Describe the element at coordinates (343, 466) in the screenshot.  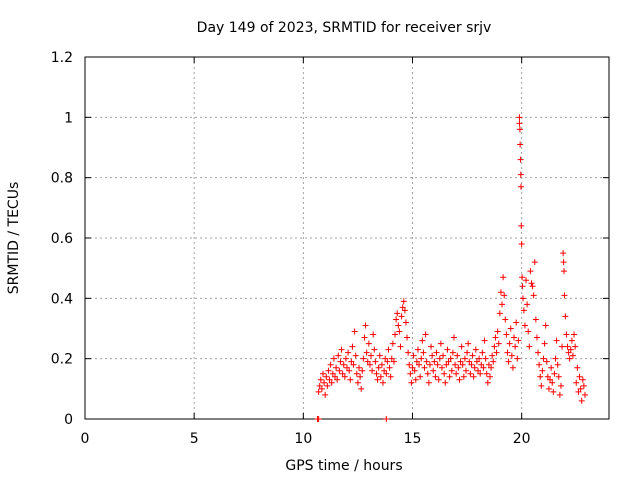
I see `x-axis-label: GPS time / hours` at that location.